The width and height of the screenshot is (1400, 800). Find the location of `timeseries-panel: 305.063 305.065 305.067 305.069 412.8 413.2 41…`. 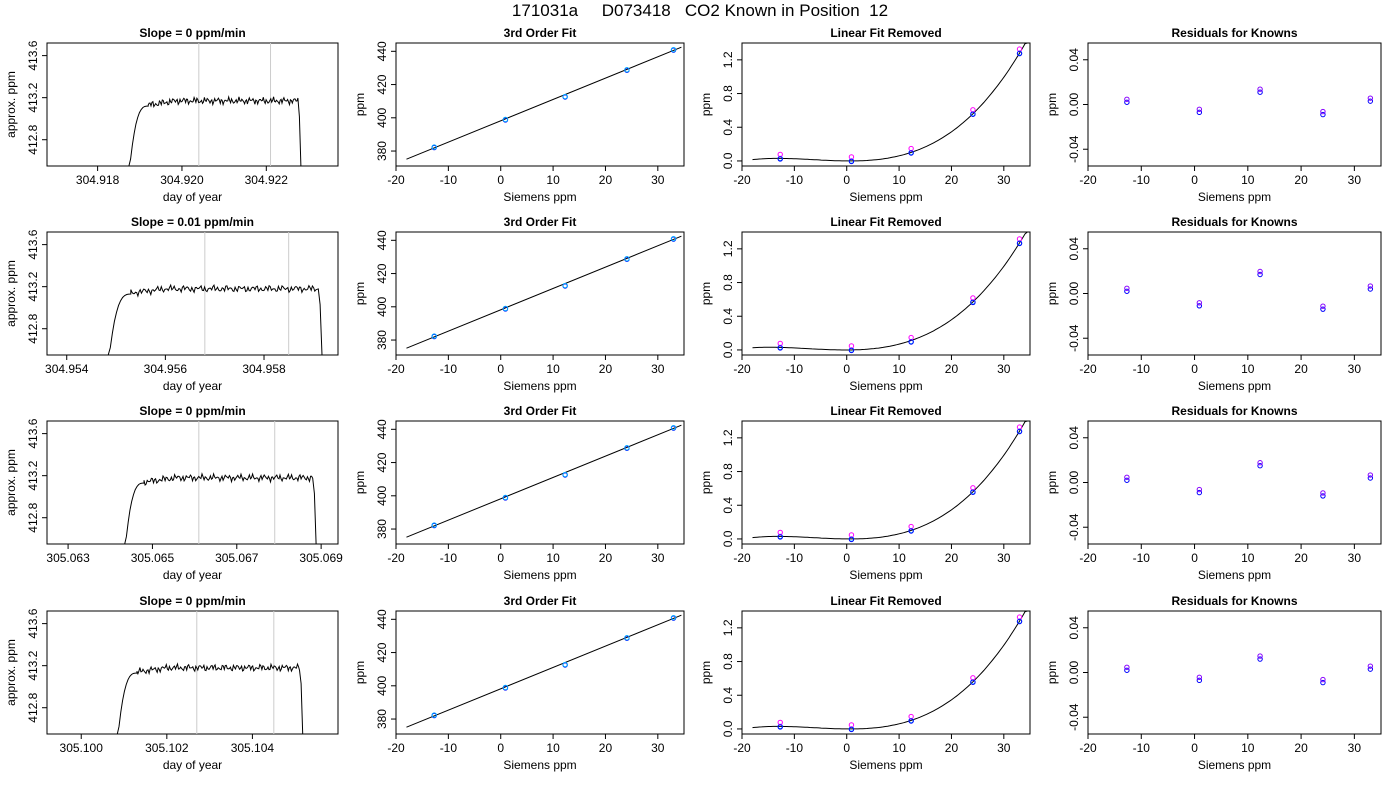

timeseries-panel: 305.063 305.065 305.067 305.069 412.8 413.2 41… is located at coordinates (173, 493).